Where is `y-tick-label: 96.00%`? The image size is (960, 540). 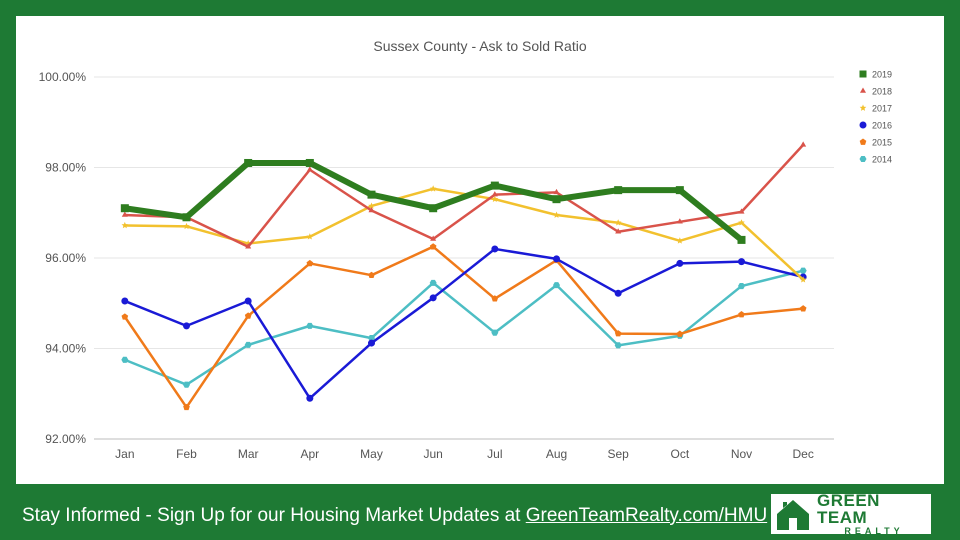 y-tick-label: 96.00% is located at coordinates (65, 258).